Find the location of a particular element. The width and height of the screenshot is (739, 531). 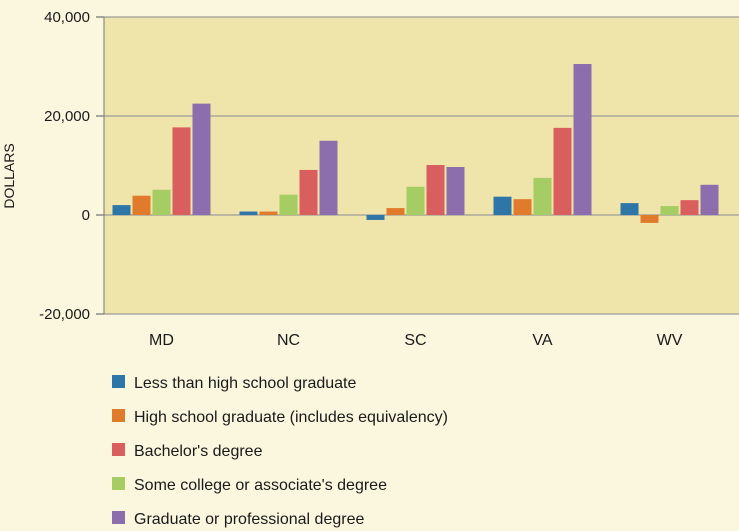

y-tick-label: -20,000 is located at coordinates (64, 314).